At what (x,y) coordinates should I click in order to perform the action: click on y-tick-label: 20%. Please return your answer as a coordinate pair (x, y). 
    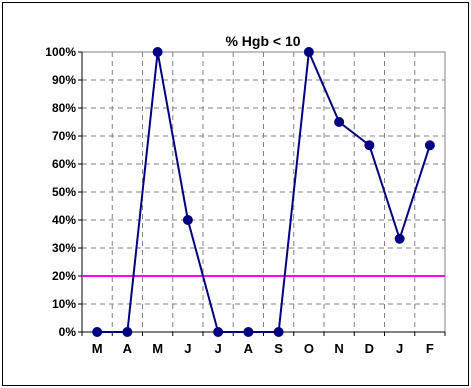
    Looking at the image, I should click on (64, 276).